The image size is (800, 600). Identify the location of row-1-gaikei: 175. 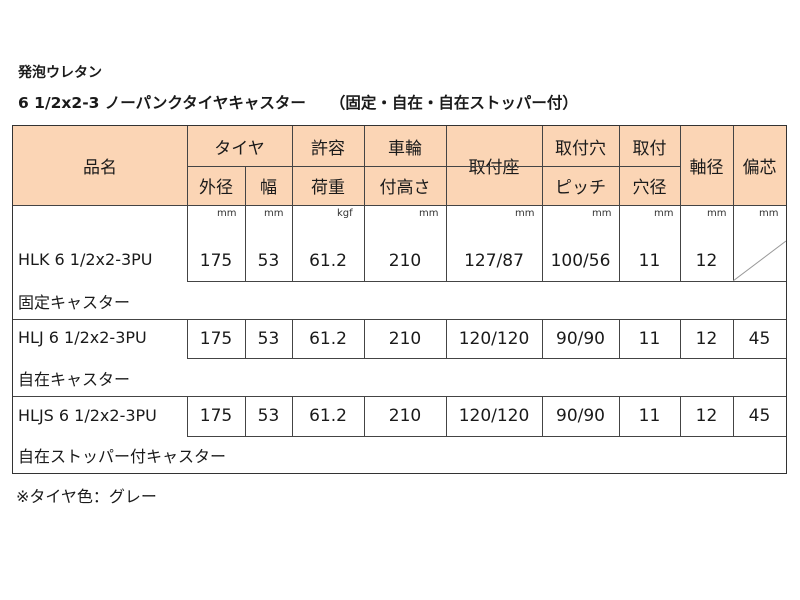
(216, 261).